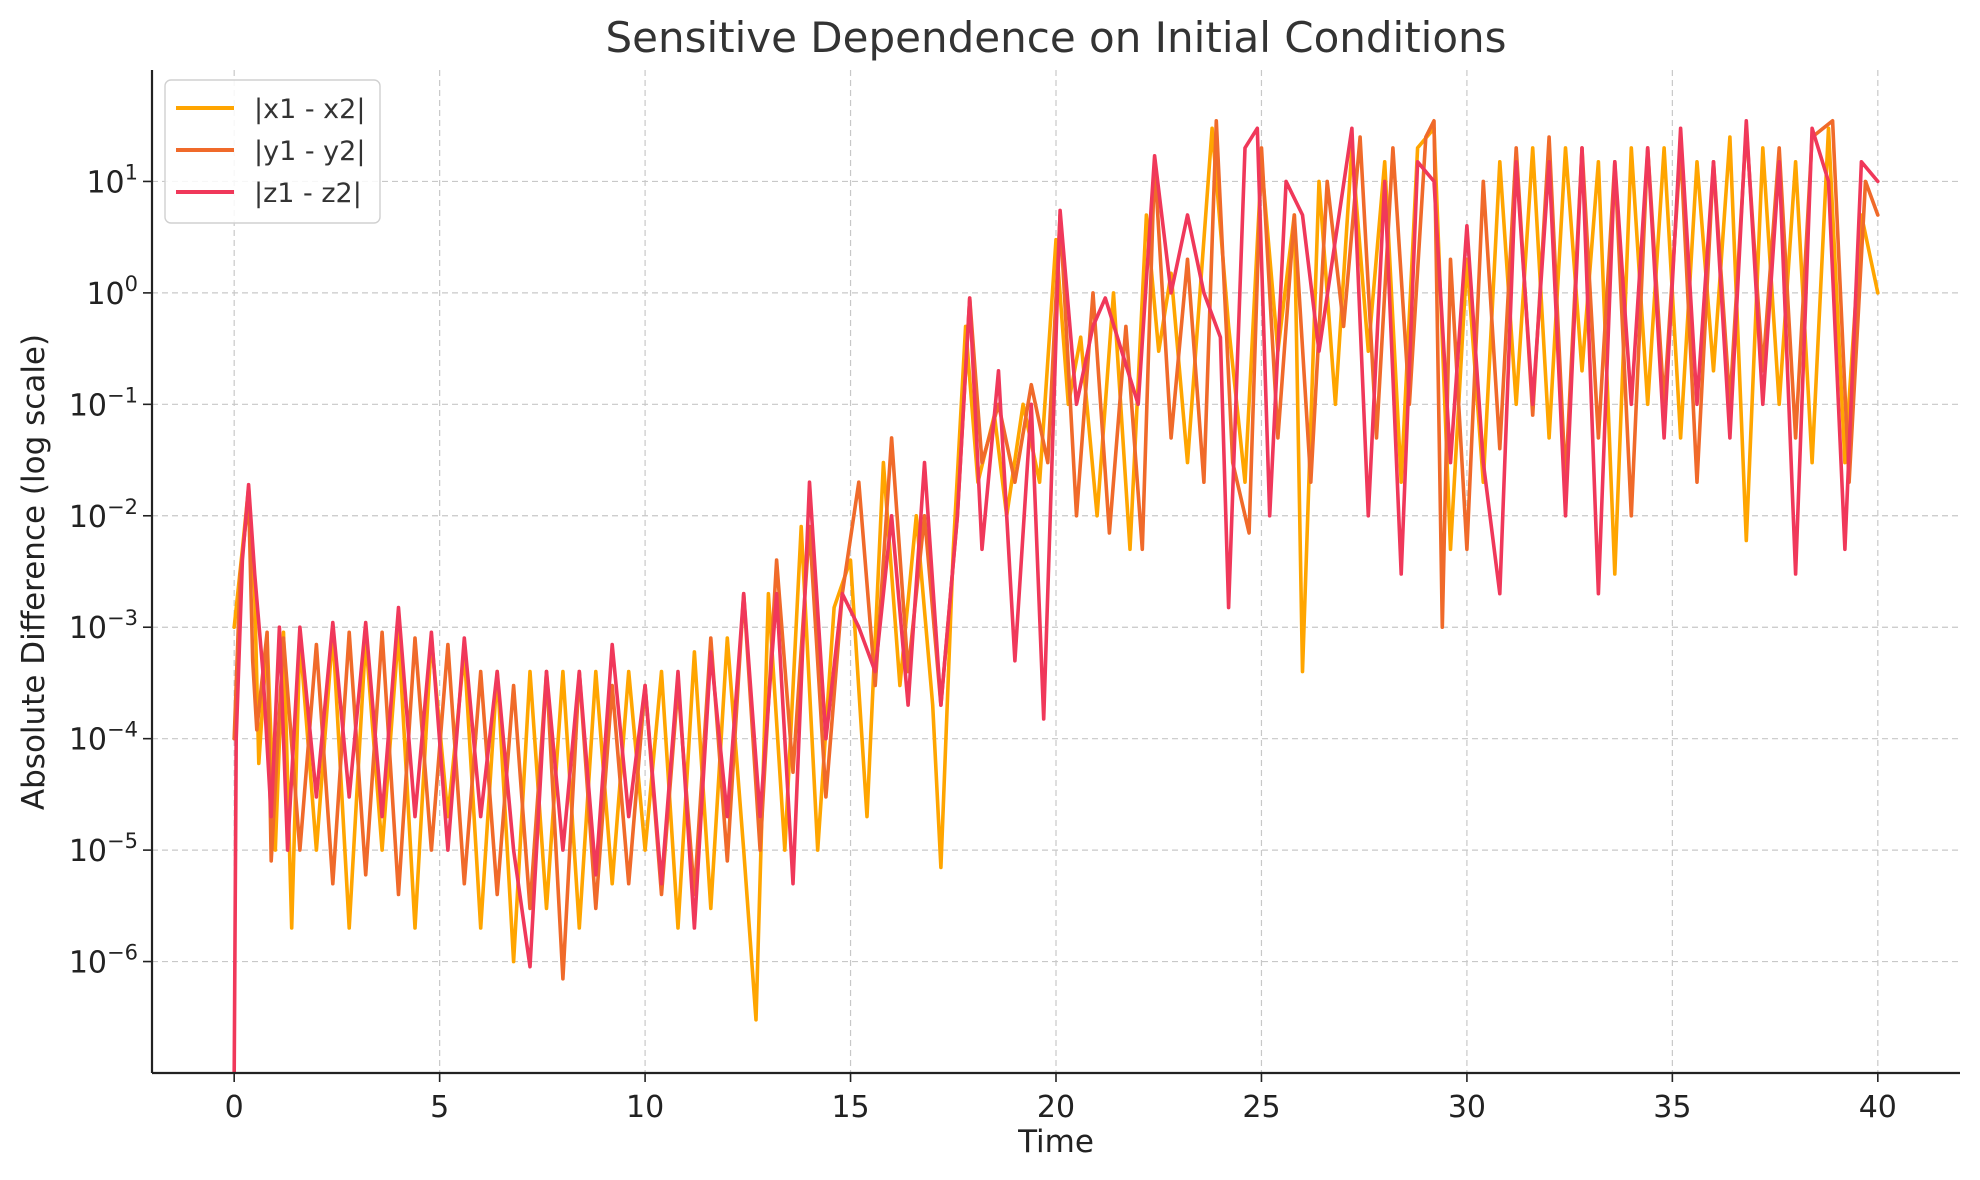  Describe the element at coordinates (112, 180) in the screenshot. I see `y-tick-label: 10¹` at that location.